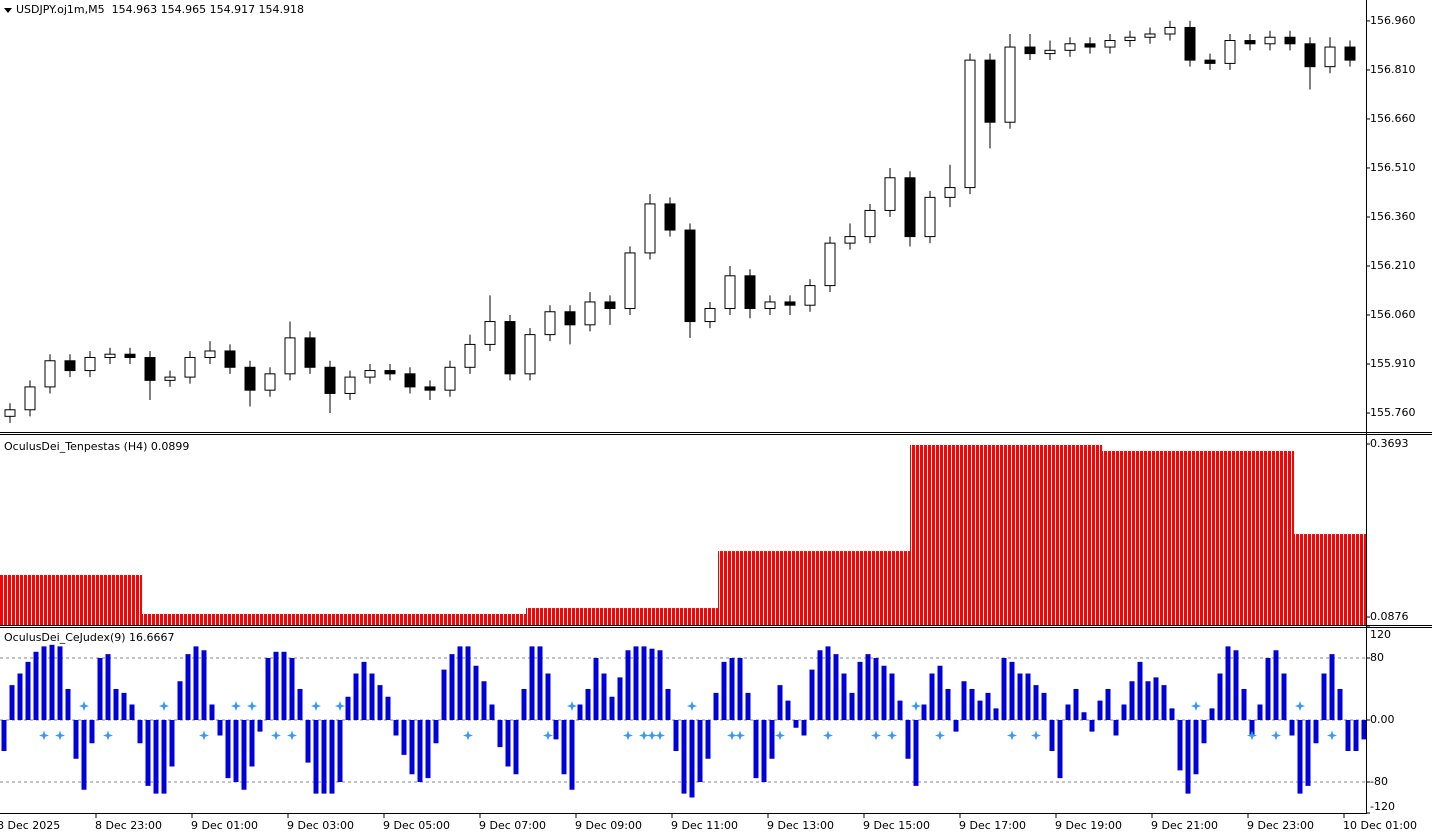 The width and height of the screenshot is (1432, 836). I want to click on menu-triangle, so click(8, 10).